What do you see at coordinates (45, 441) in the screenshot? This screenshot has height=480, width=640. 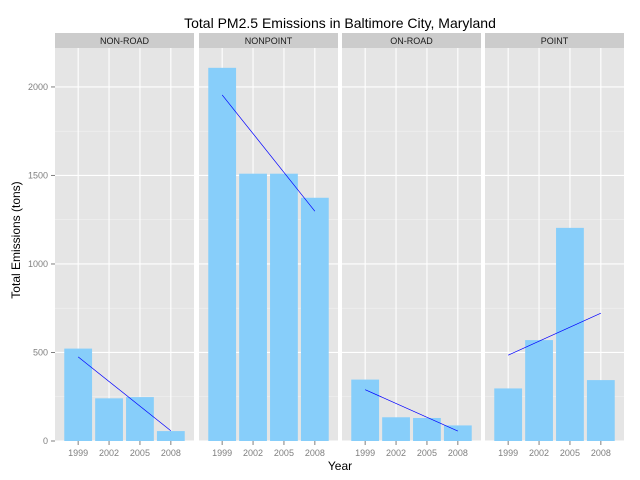 I see `y-tick-label: 0` at bounding box center [45, 441].